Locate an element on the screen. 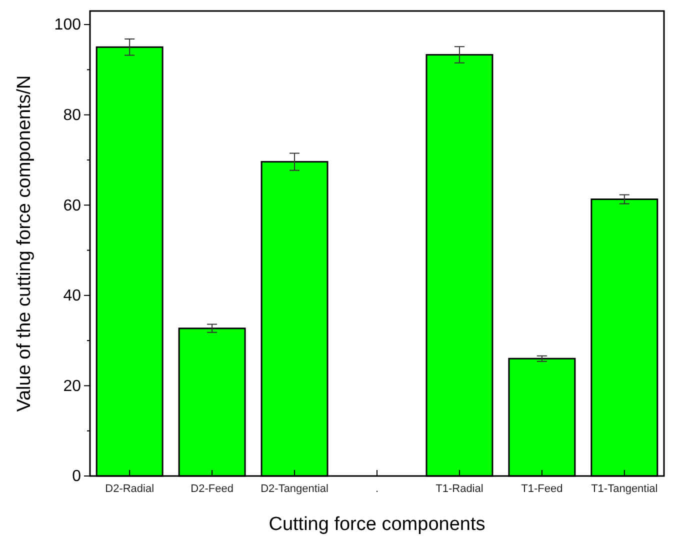 The width and height of the screenshot is (674, 536). x-tick-label: D2-Feed is located at coordinates (212, 489).